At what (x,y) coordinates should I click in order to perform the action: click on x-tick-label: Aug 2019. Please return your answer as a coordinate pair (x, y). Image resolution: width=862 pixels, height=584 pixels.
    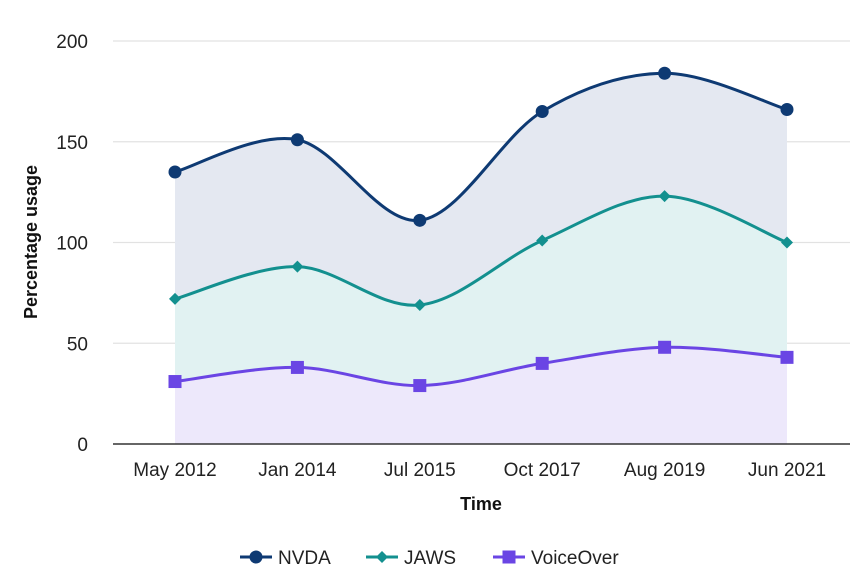
    Looking at the image, I should click on (664, 470).